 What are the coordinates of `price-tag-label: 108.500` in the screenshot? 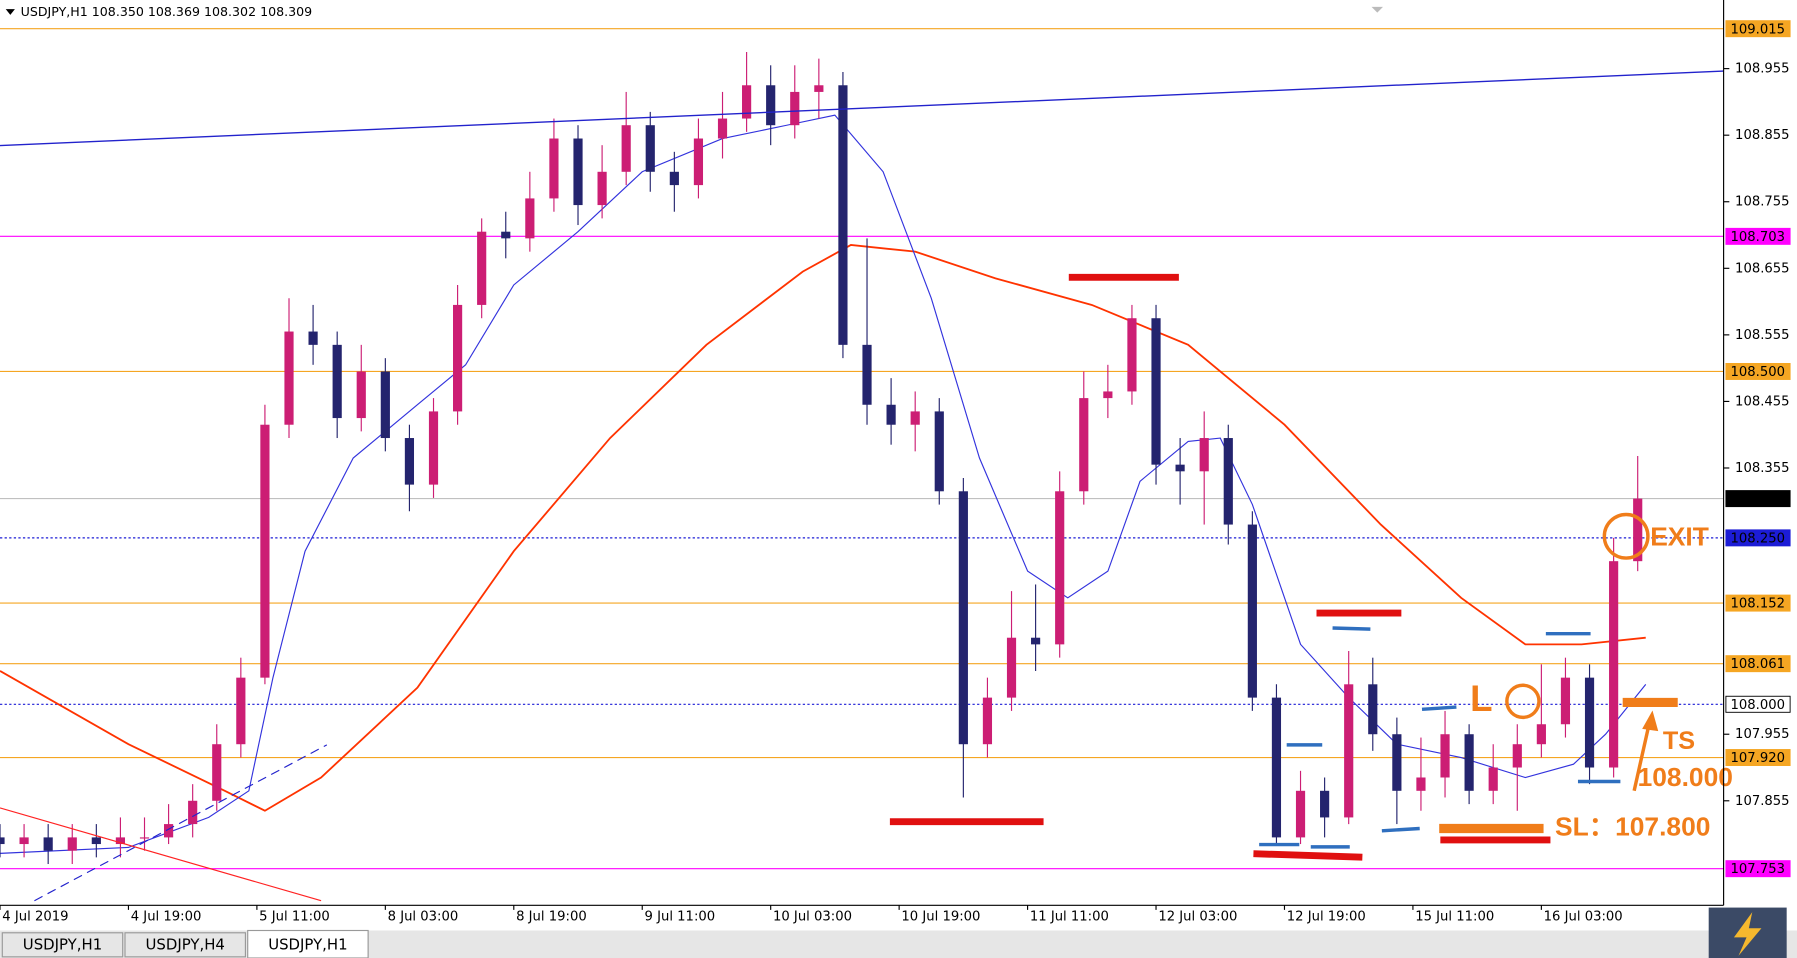 It's located at (1757, 372).